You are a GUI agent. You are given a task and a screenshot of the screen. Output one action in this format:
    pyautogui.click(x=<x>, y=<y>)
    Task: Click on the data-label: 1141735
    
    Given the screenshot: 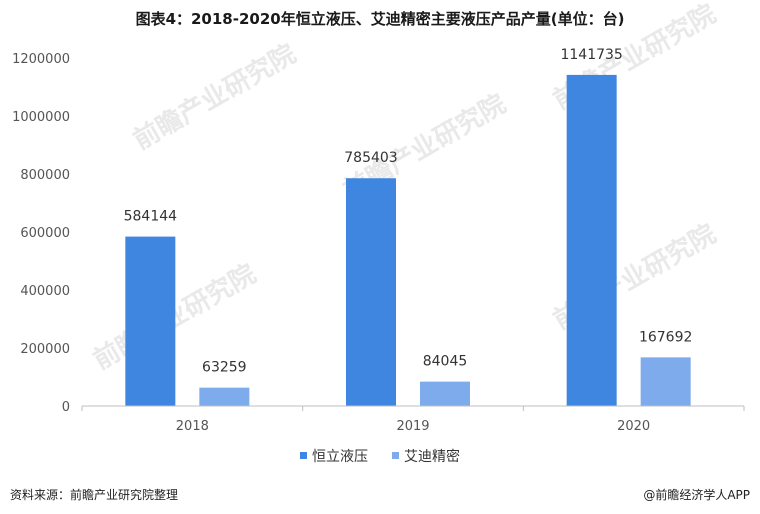 What is the action you would take?
    pyautogui.click(x=591, y=55)
    